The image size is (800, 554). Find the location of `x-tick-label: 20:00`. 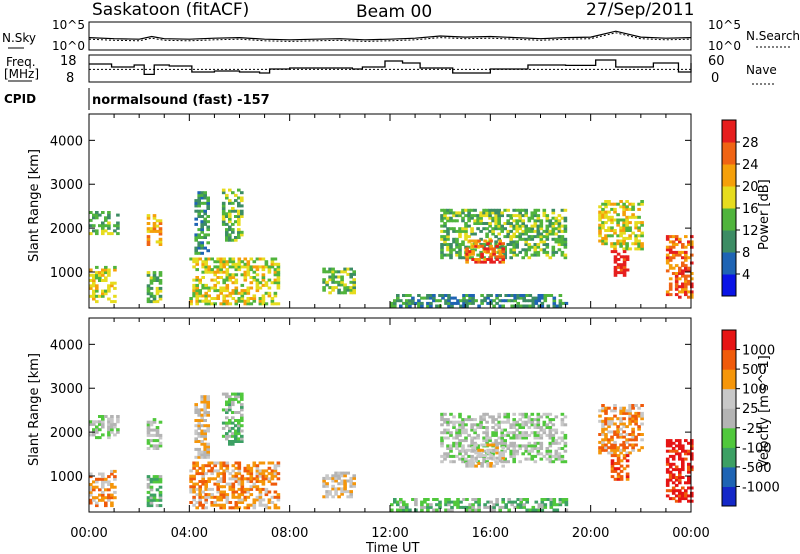

x-tick-label: 20:00 is located at coordinates (590, 533).